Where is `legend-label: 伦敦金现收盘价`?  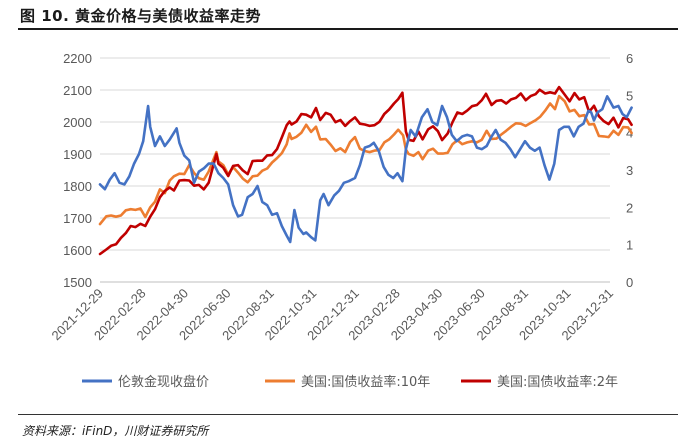
legend-label: 伦敦金现收盘价 is located at coordinates (163, 382).